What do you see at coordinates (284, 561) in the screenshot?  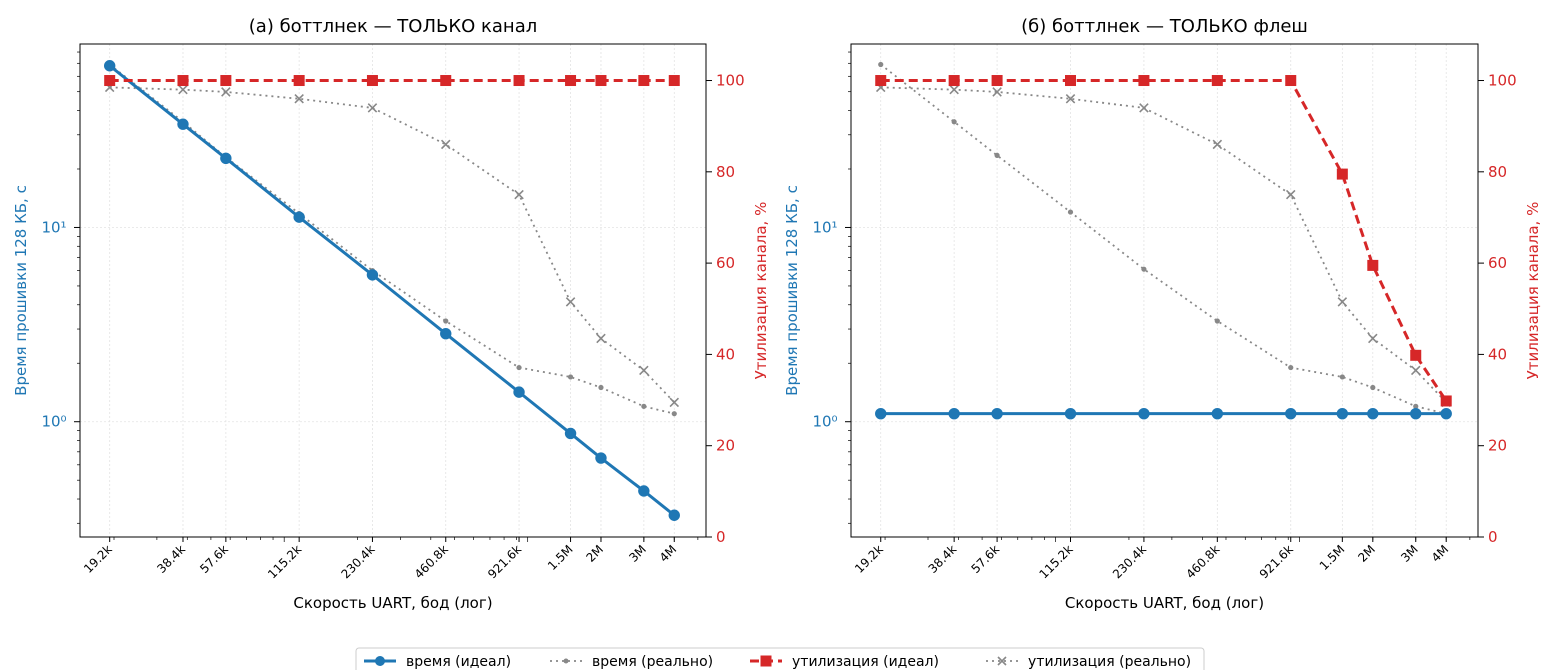 I see `x-tick-label: 115.2k` at bounding box center [284, 561].